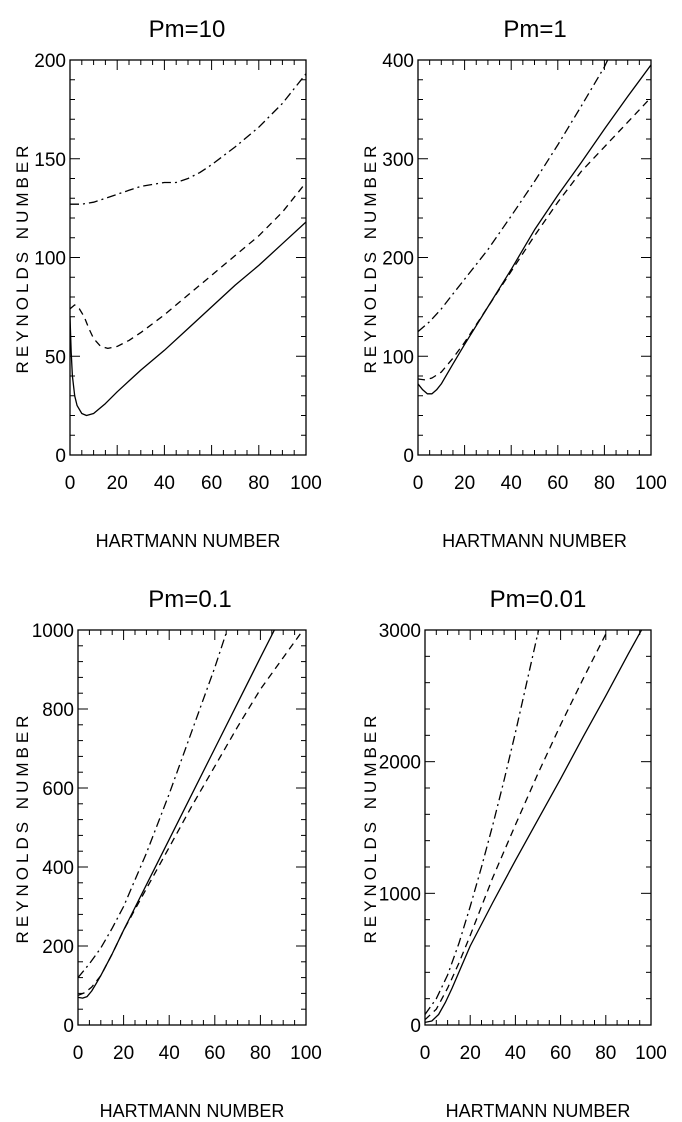 This screenshot has height=1122, width=682. I want to click on y-tick-label: 3000, so click(400, 631).